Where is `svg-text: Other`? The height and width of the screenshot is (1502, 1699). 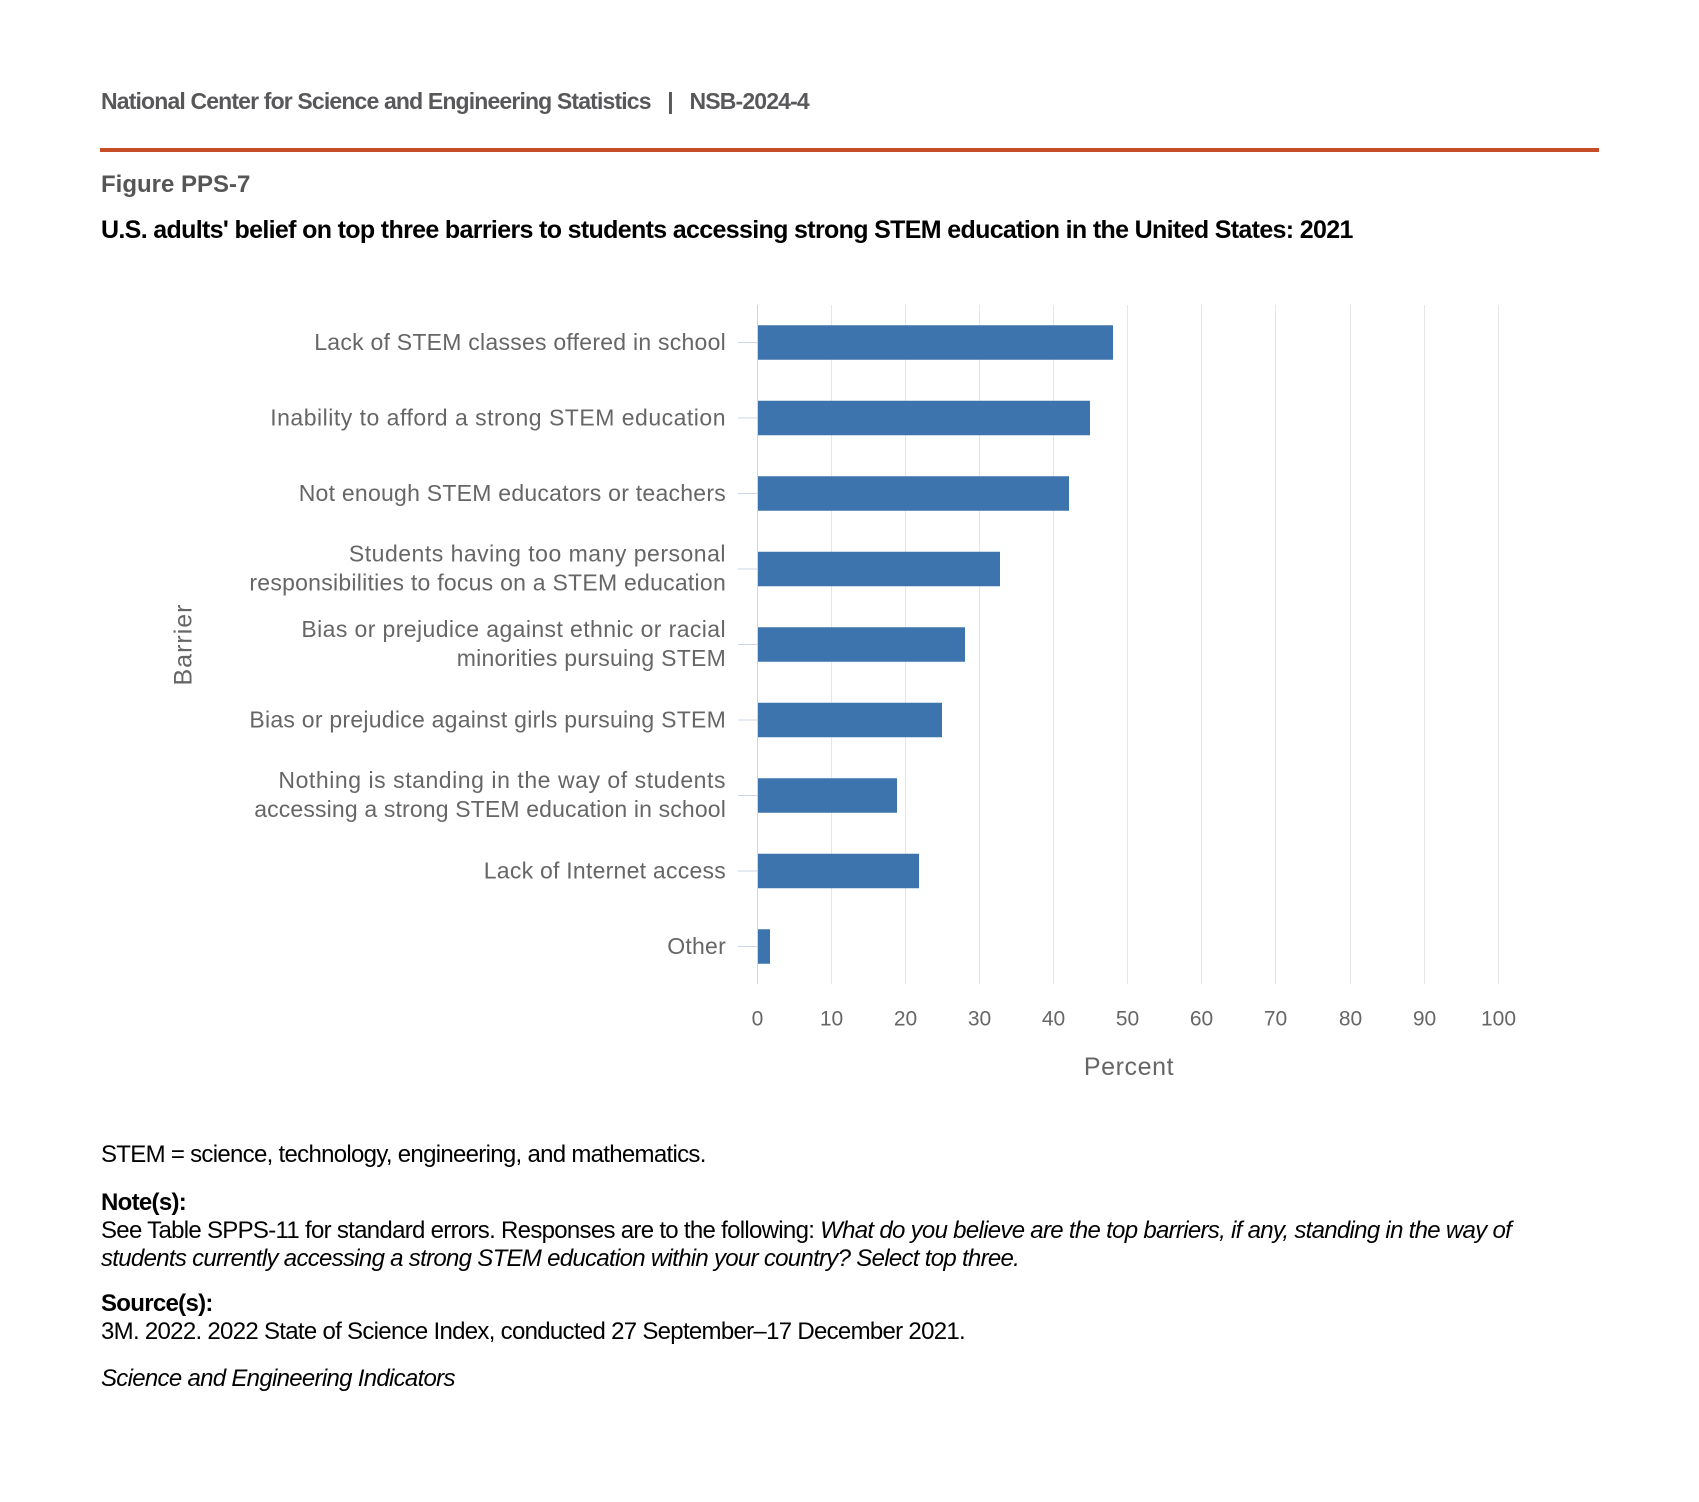 svg-text: Other is located at coordinates (696, 946).